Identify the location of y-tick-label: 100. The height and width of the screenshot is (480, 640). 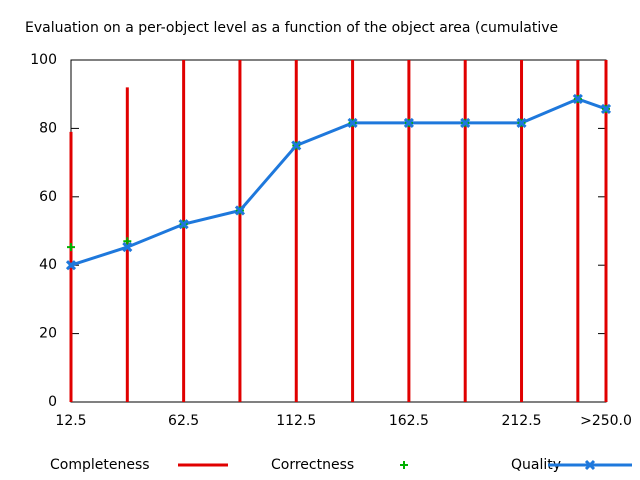
(43, 60).